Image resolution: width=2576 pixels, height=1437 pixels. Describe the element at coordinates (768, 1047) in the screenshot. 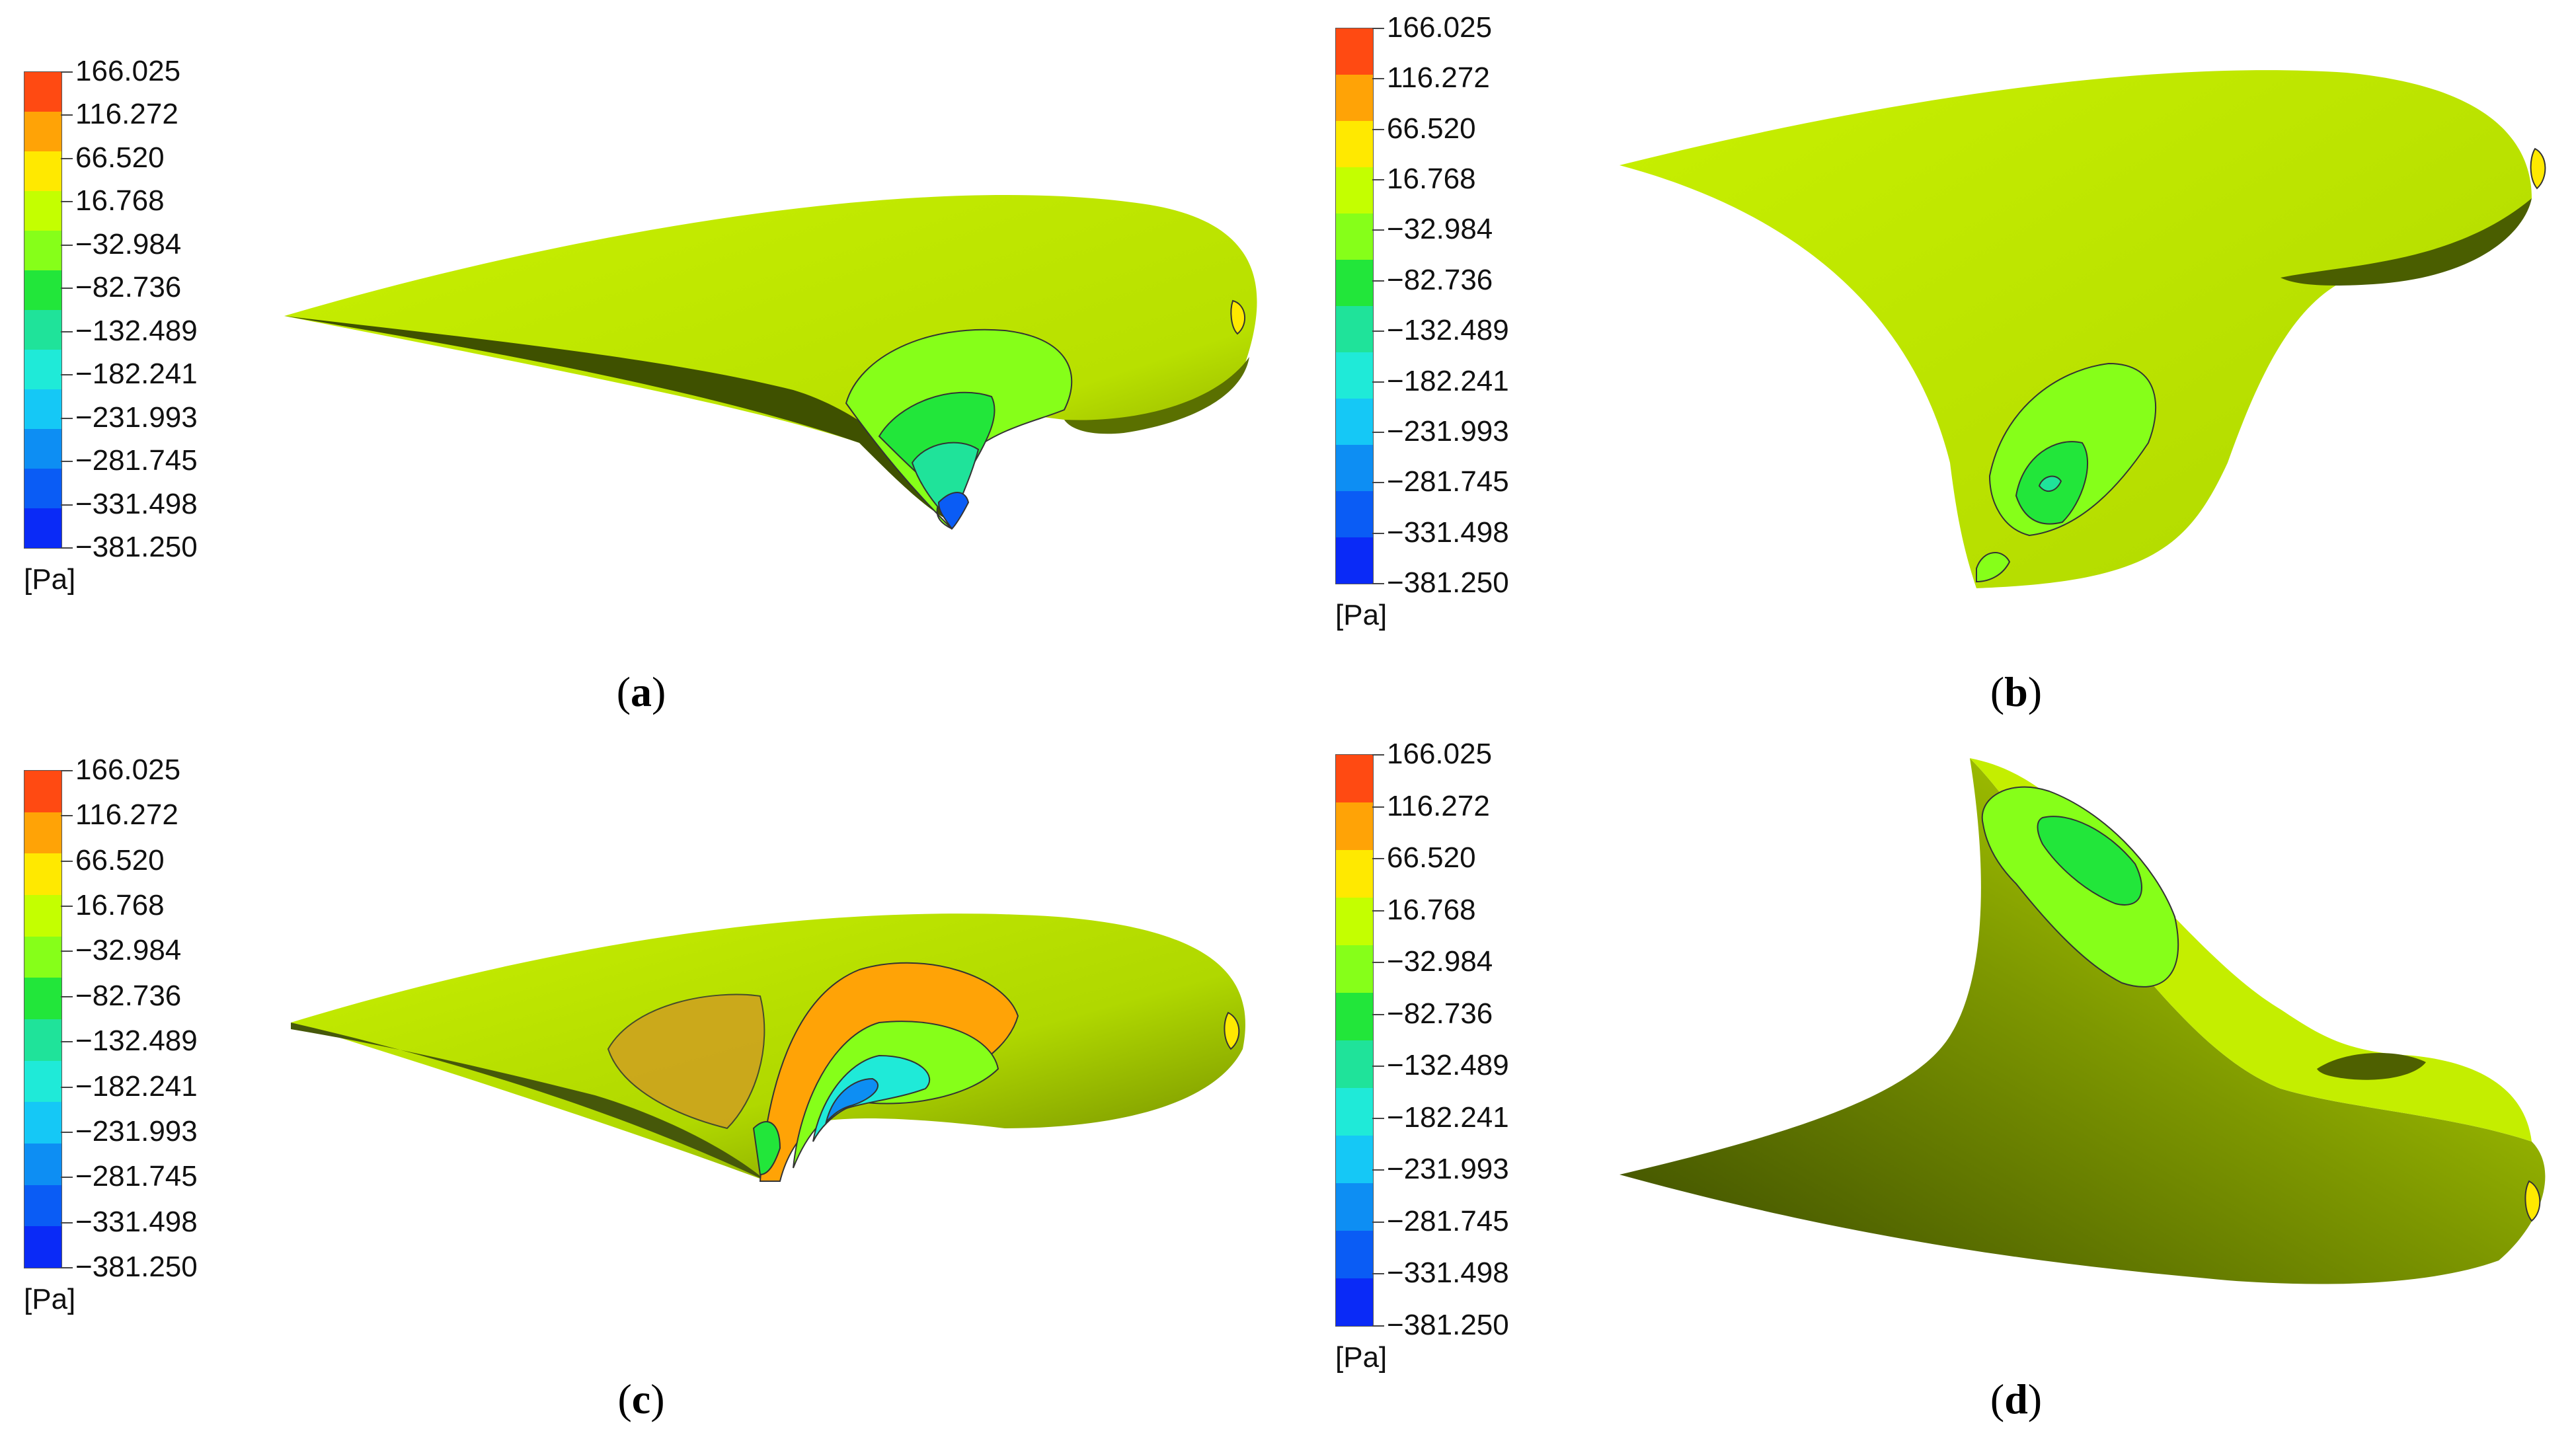

I see `blade-surface-c` at that location.